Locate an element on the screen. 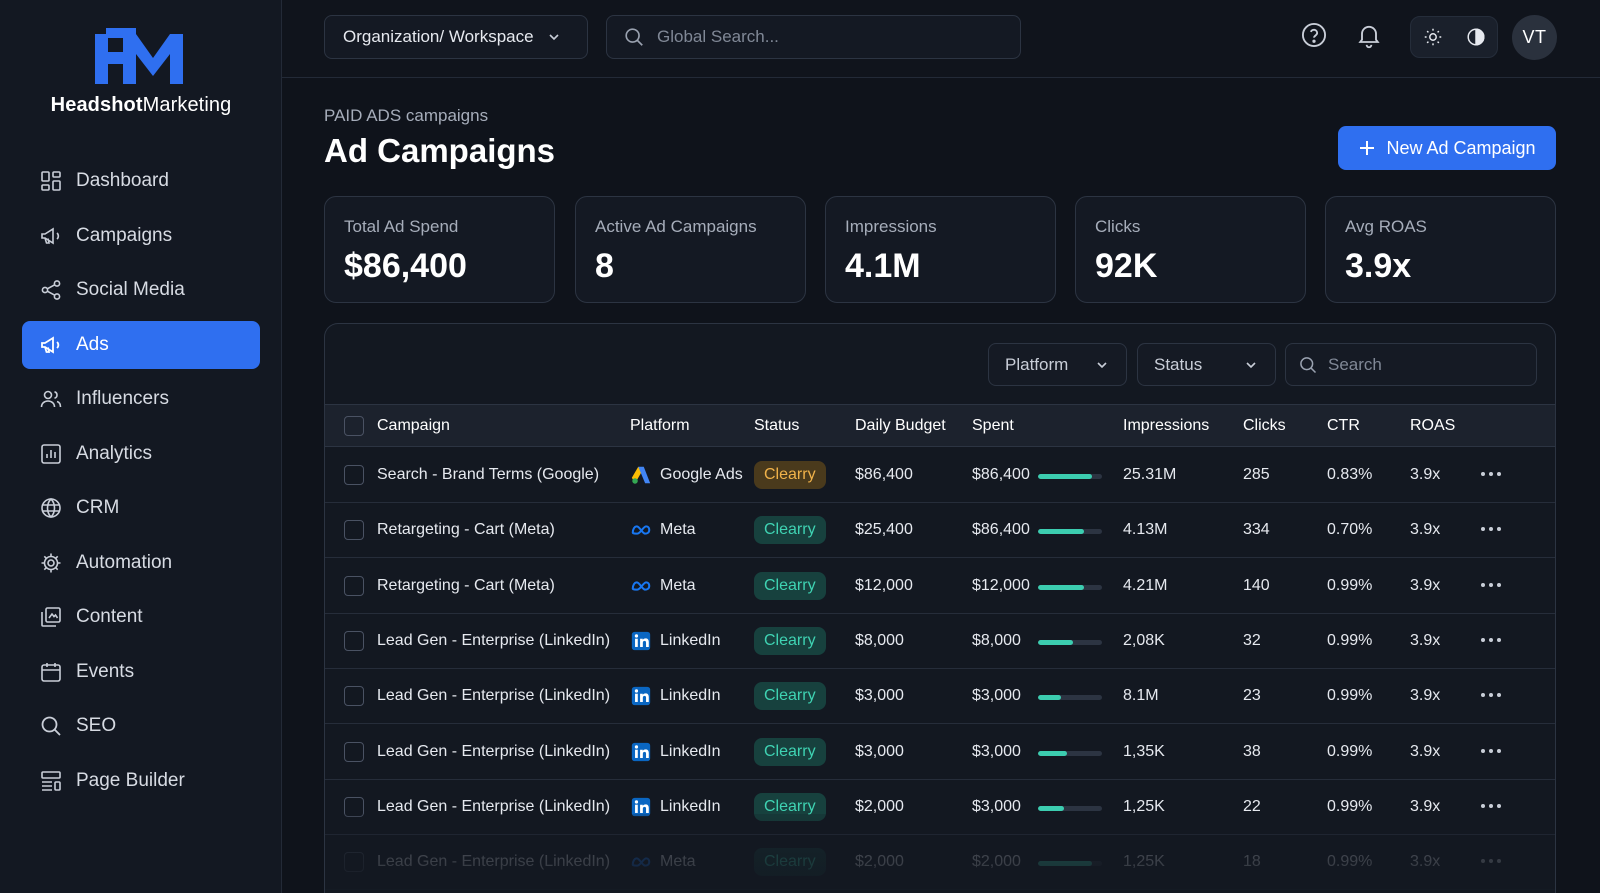 This screenshot has width=1600, height=893. ctr-value: 0.99% is located at coordinates (1350, 585).